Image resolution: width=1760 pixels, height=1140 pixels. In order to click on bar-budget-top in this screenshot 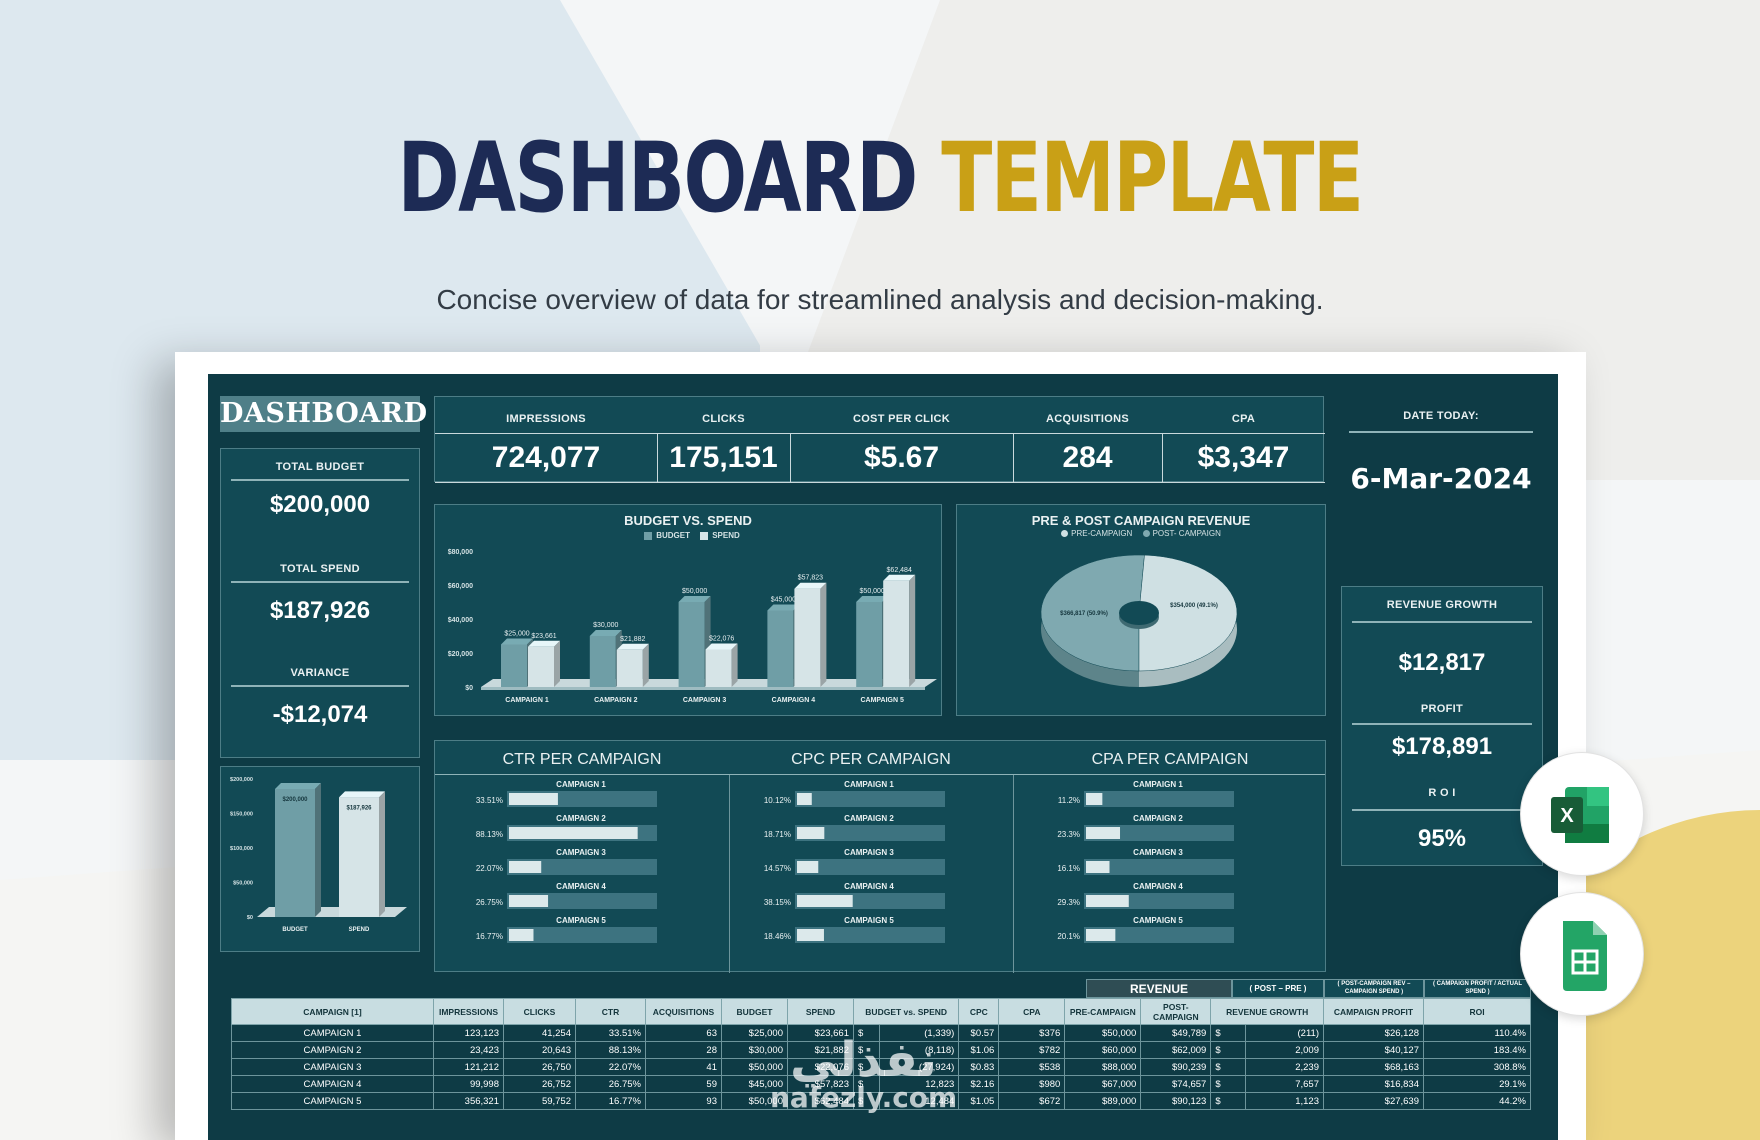, I will do `click(872, 599)`.